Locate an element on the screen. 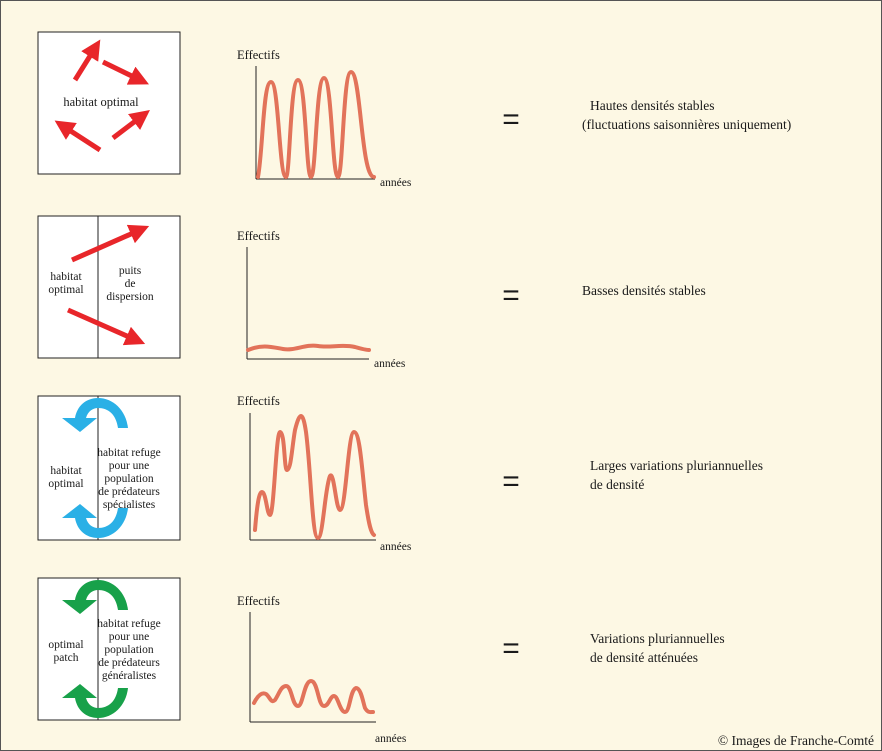 Image resolution: width=882 pixels, height=751 pixels. result-line: (fluctuations saisonnières uniquement) is located at coordinates (686, 124).